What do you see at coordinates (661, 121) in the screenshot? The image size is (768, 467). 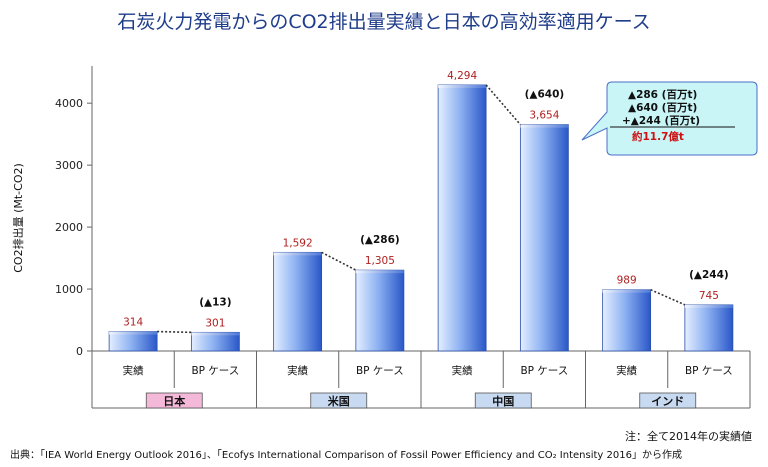 I see `callout-line-3: +▲244 (百万t)` at bounding box center [661, 121].